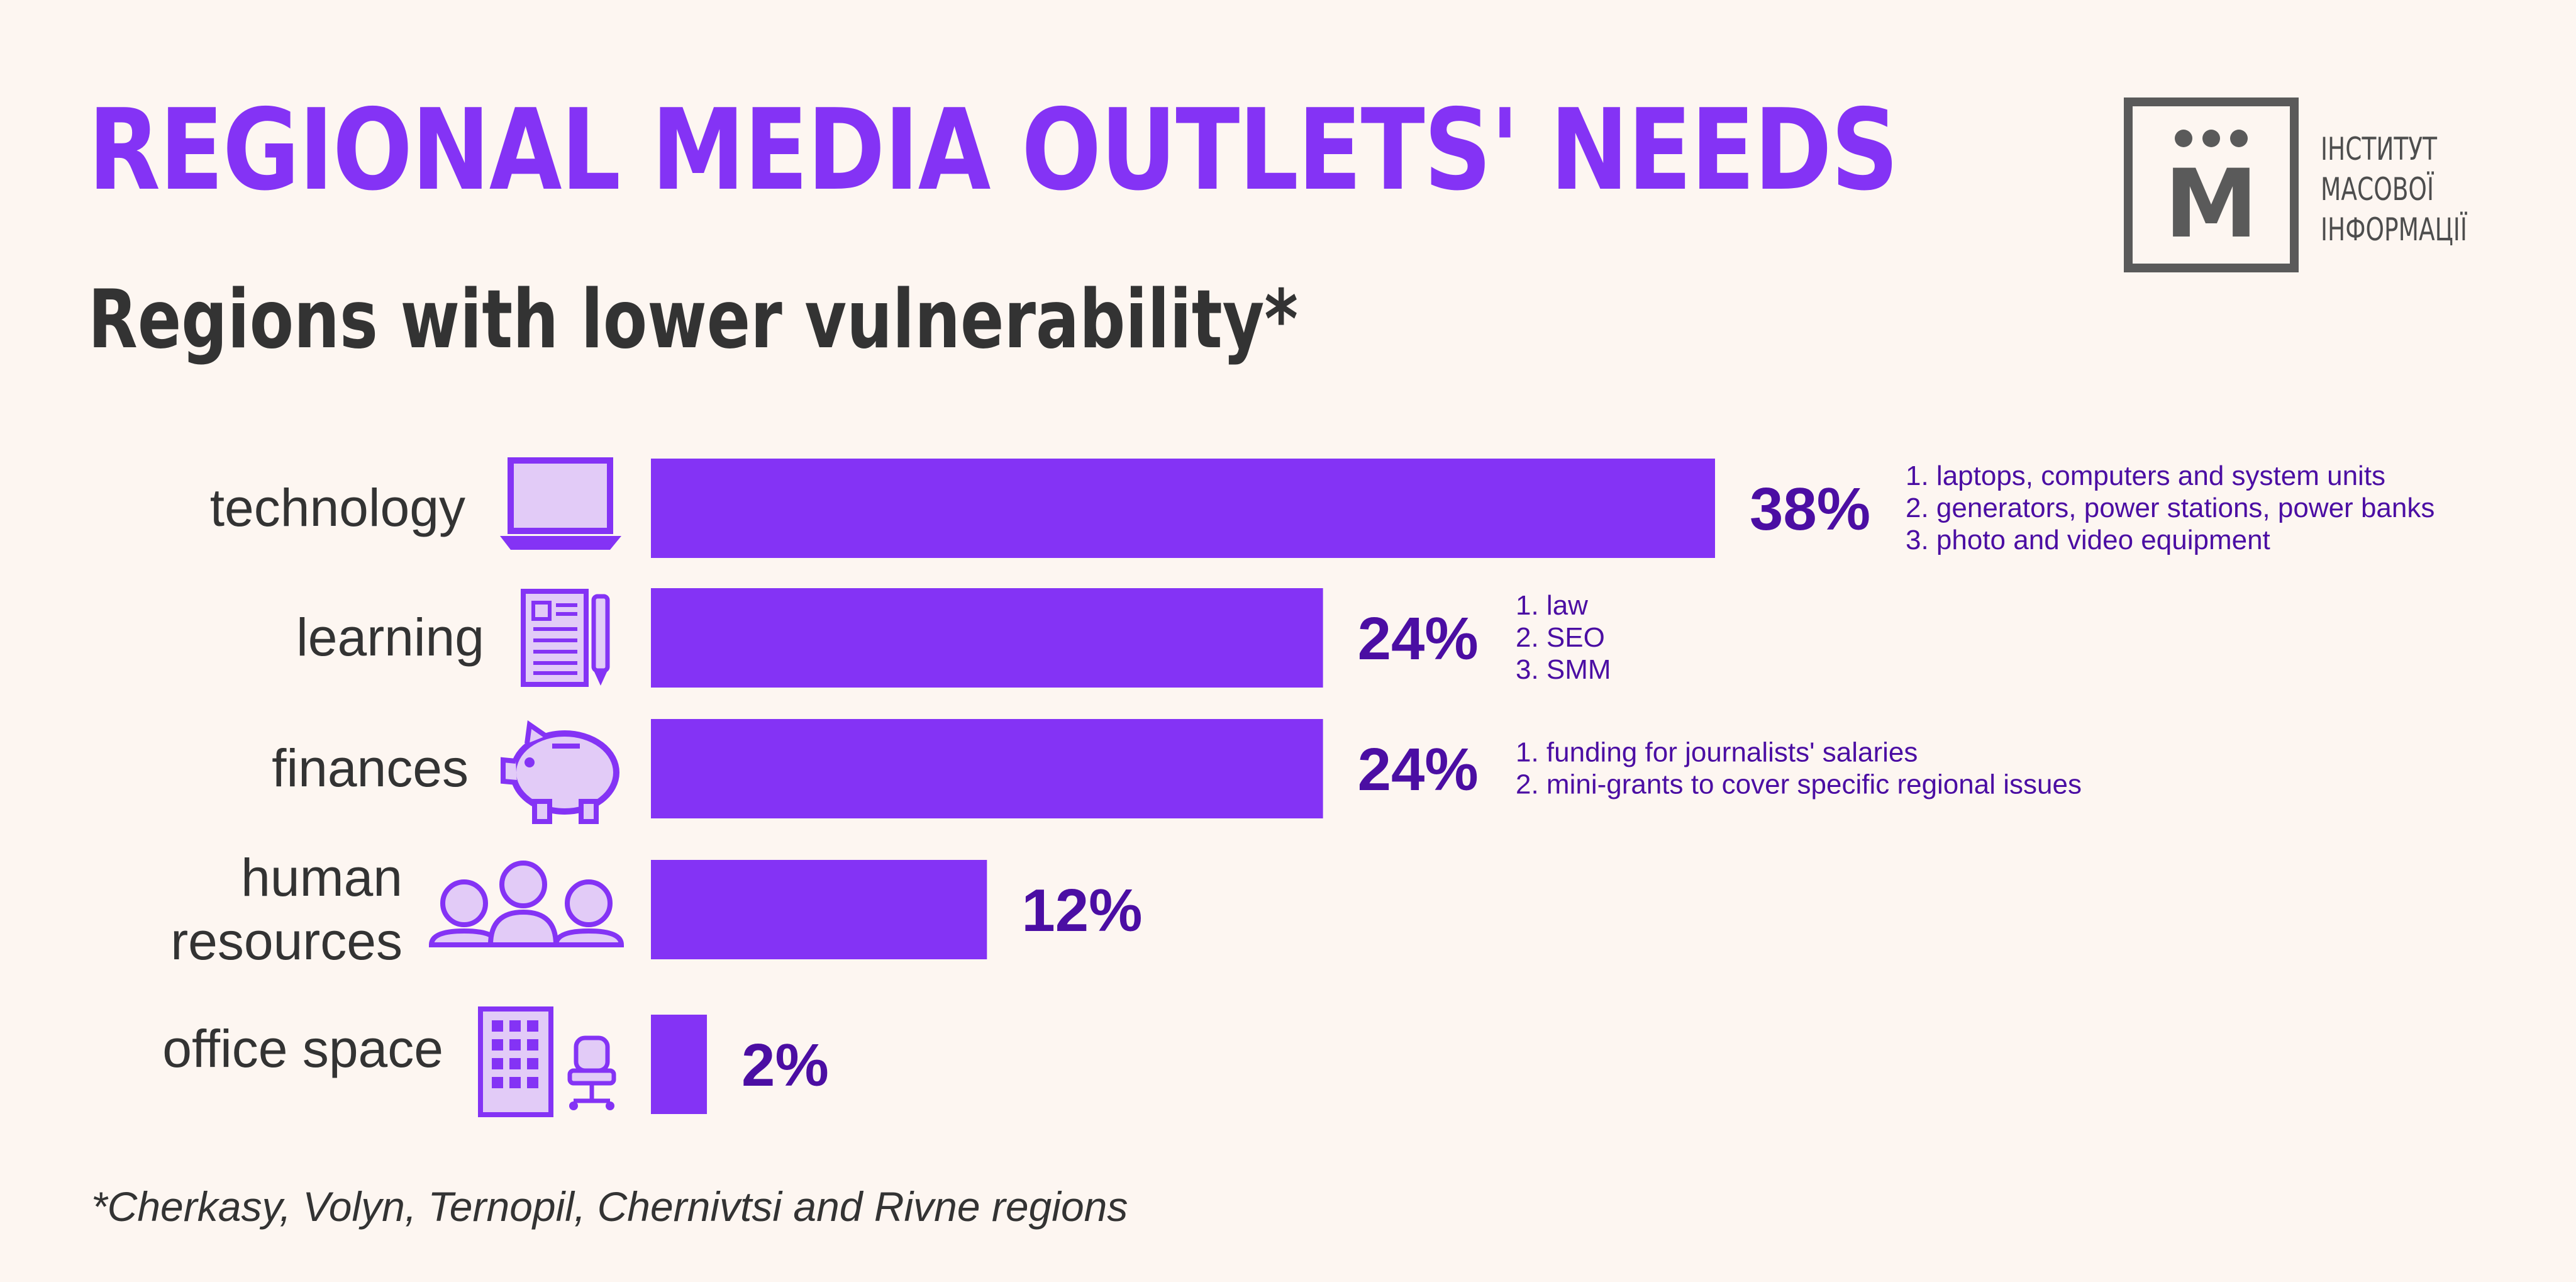 The height and width of the screenshot is (1282, 2576). Describe the element at coordinates (2088, 540) in the screenshot. I see `annotation-item: 3. photo and video equipment` at that location.